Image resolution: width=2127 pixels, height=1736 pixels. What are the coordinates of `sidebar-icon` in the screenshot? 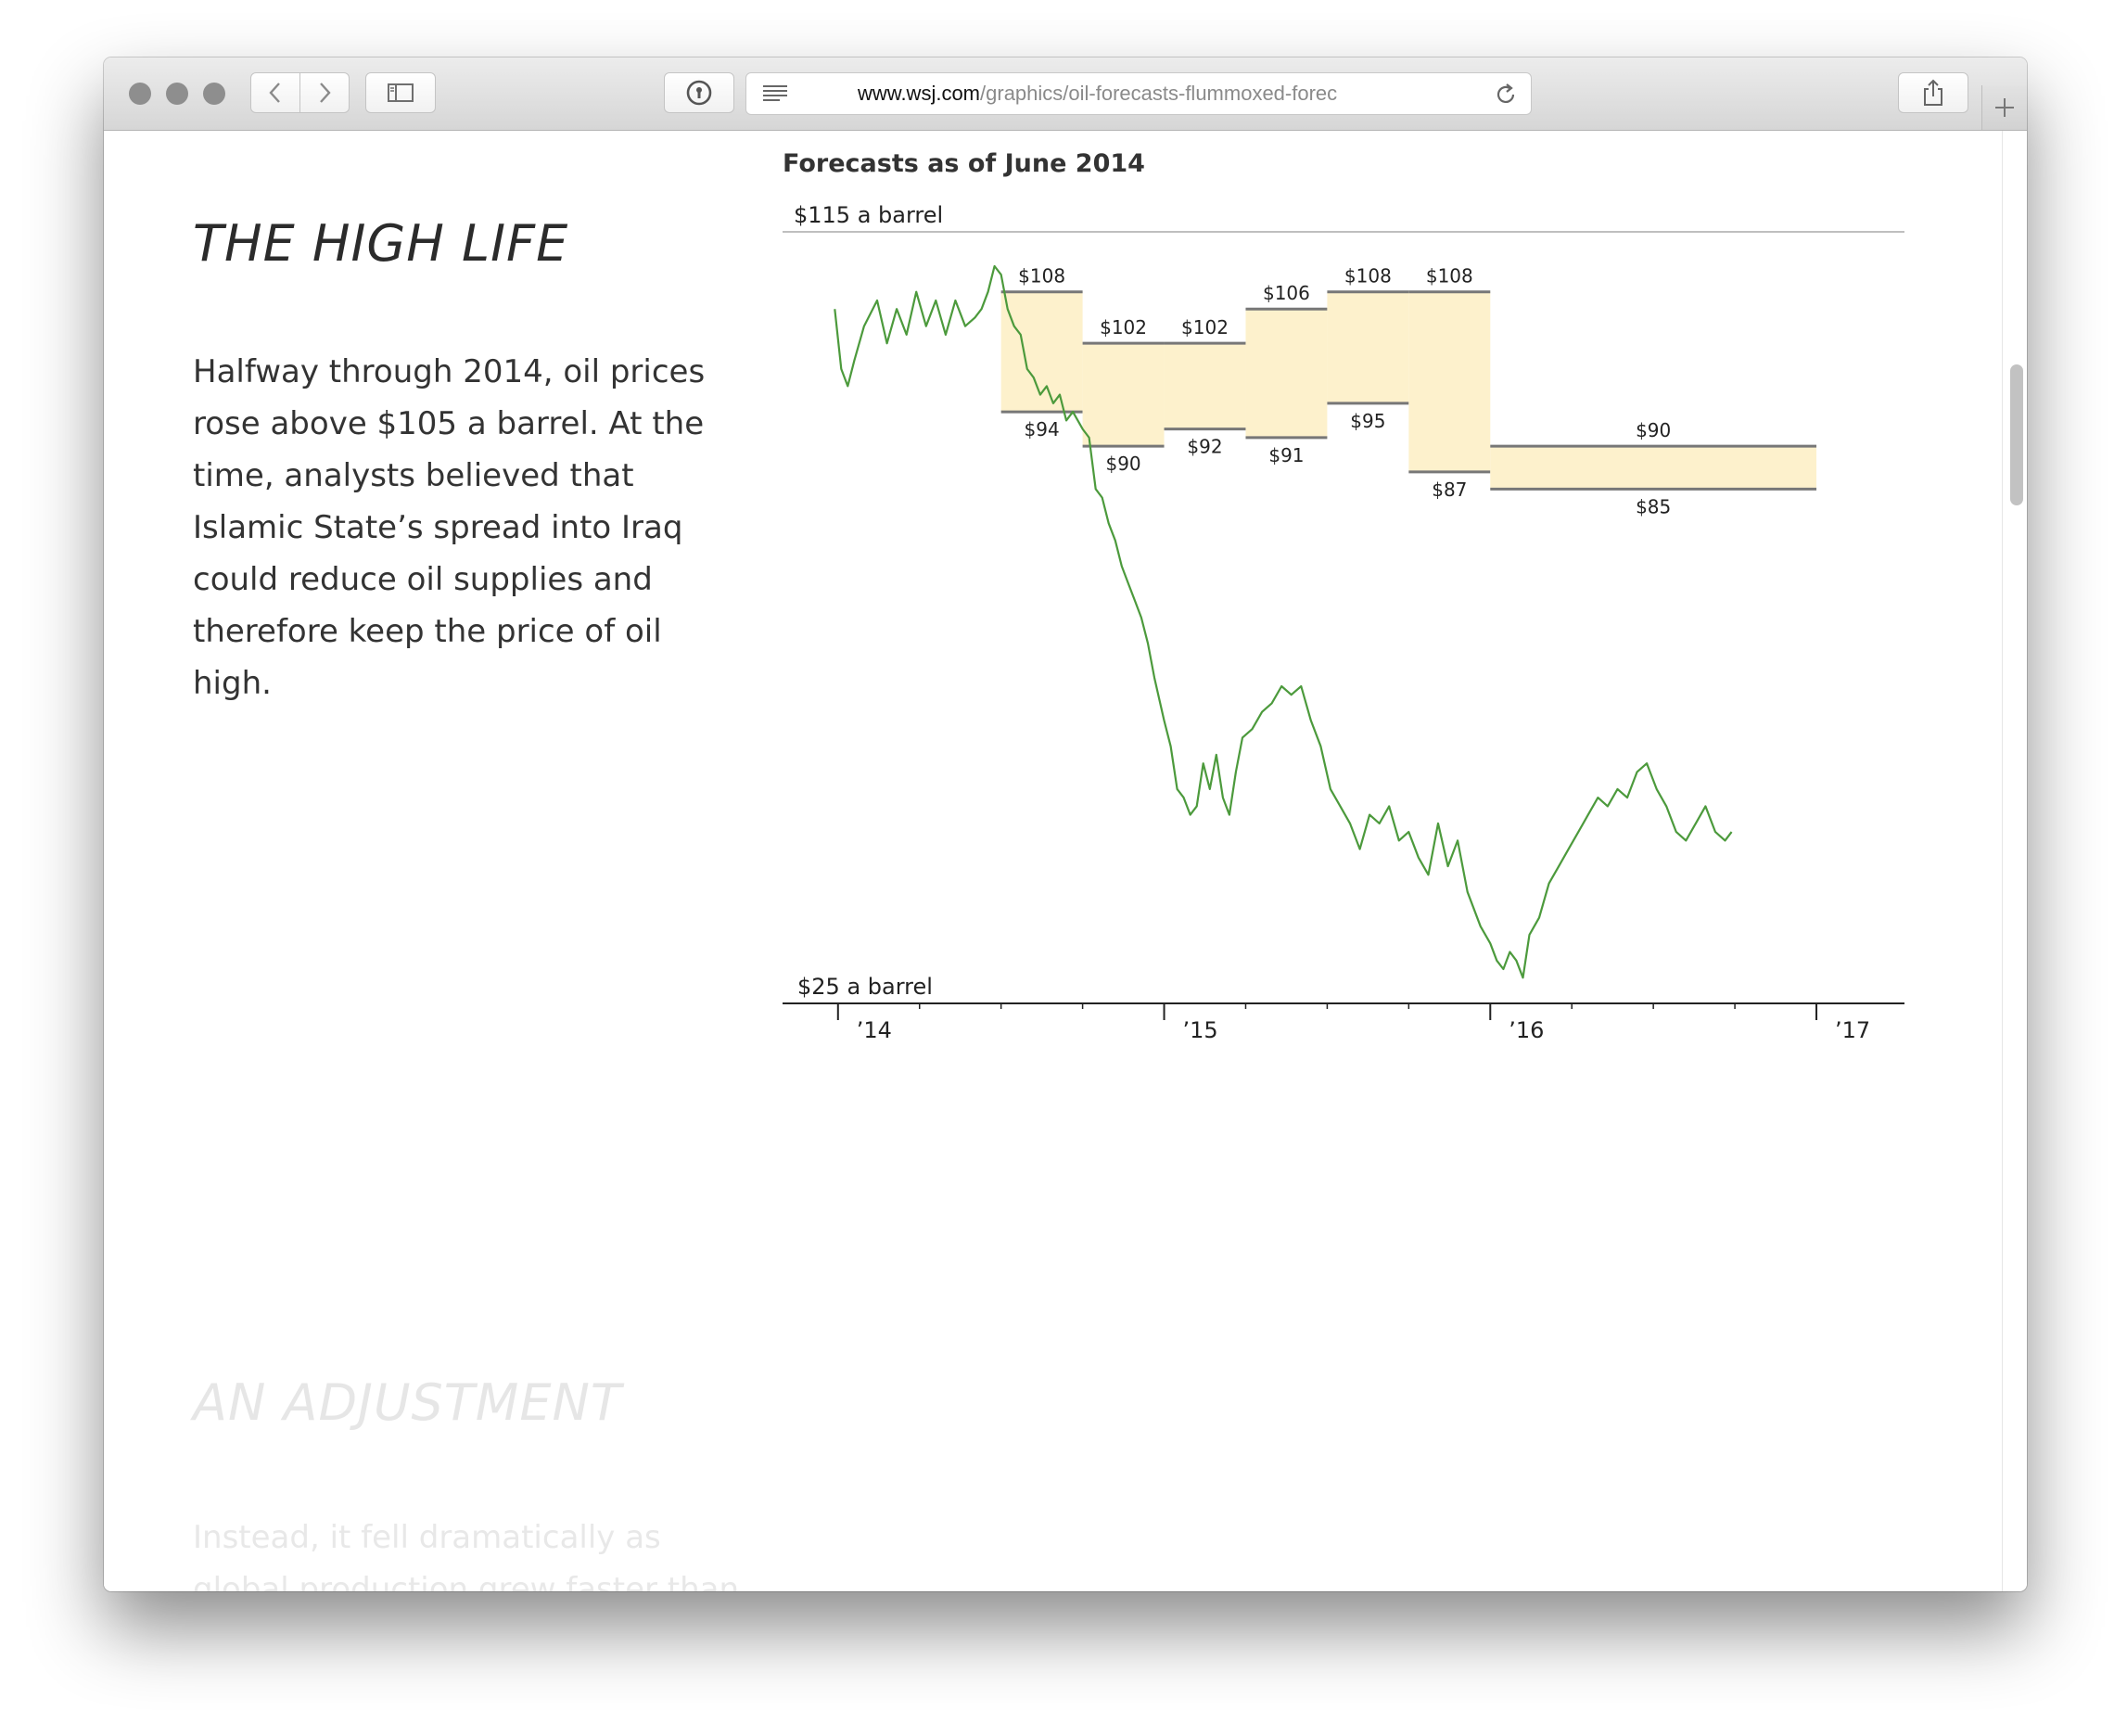 It's located at (401, 92).